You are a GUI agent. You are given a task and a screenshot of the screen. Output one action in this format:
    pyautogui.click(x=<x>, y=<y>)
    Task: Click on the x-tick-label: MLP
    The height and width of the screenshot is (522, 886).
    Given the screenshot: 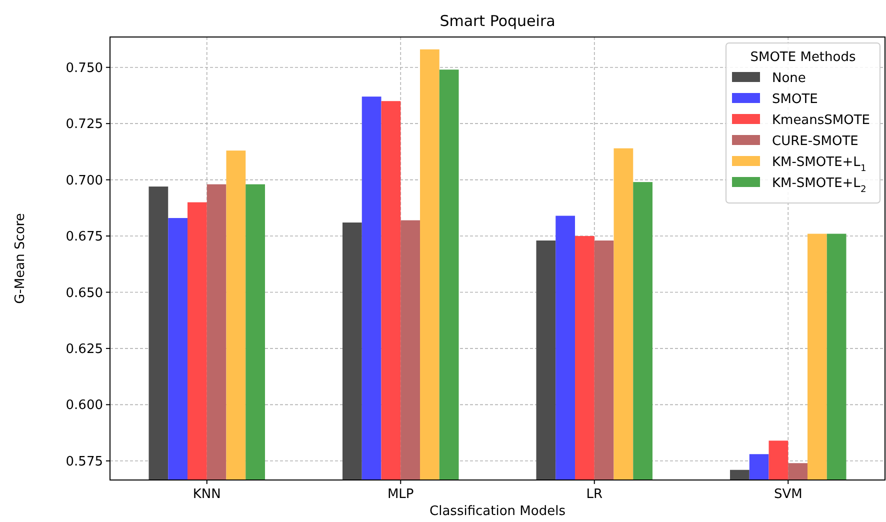 What is the action you would take?
    pyautogui.click(x=400, y=494)
    